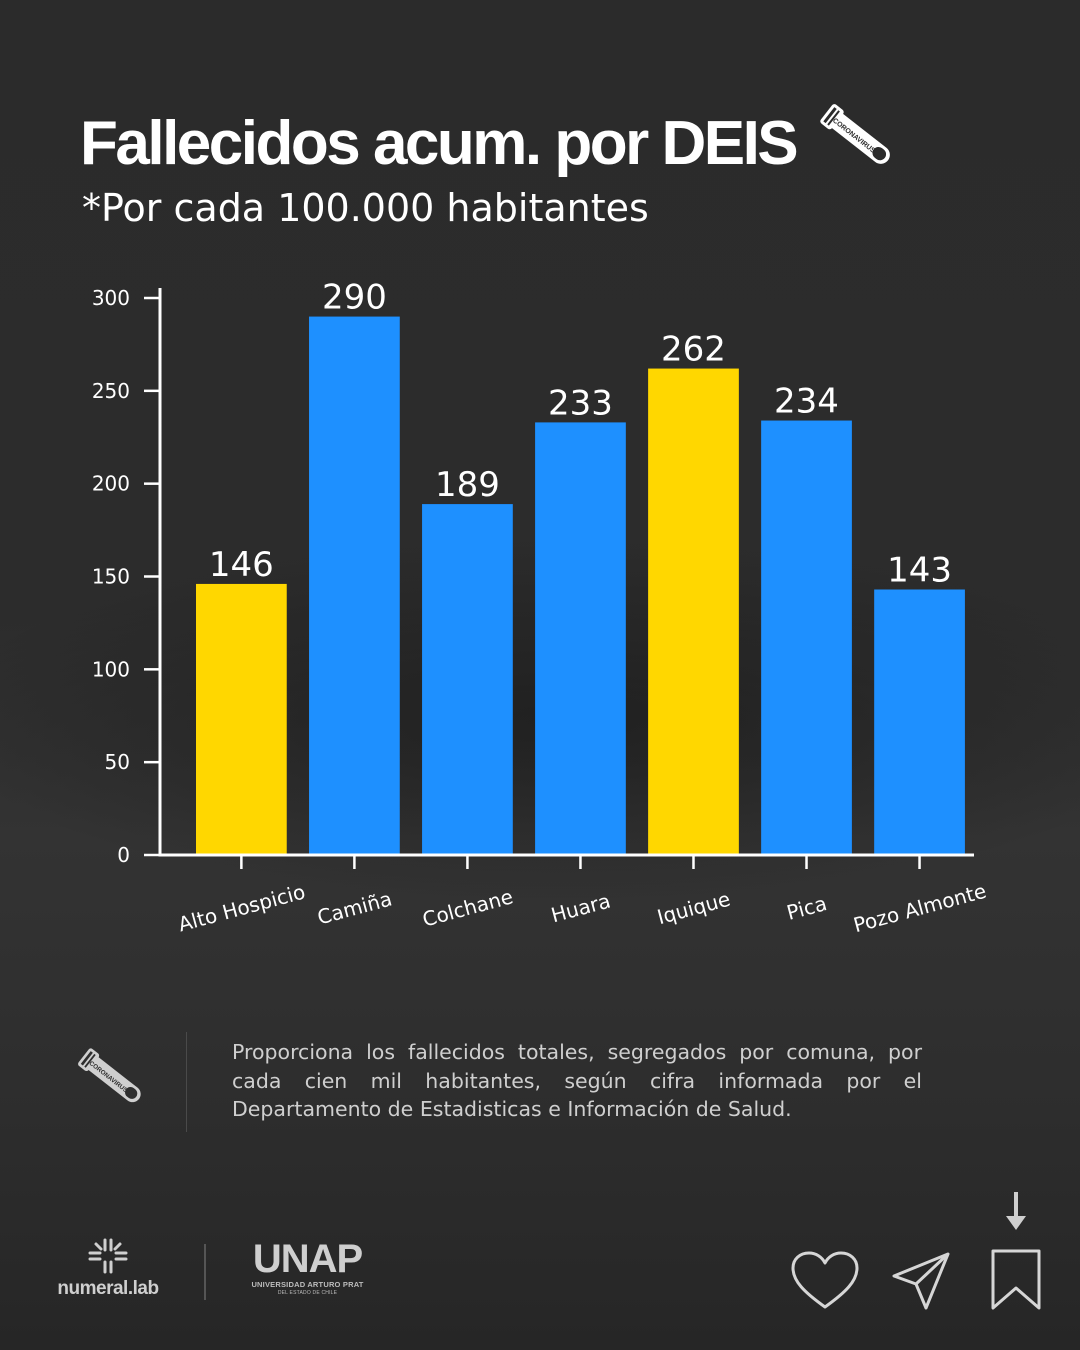 This screenshot has width=1080, height=1350. Describe the element at coordinates (111, 484) in the screenshot. I see `y-tick-label: 200` at that location.